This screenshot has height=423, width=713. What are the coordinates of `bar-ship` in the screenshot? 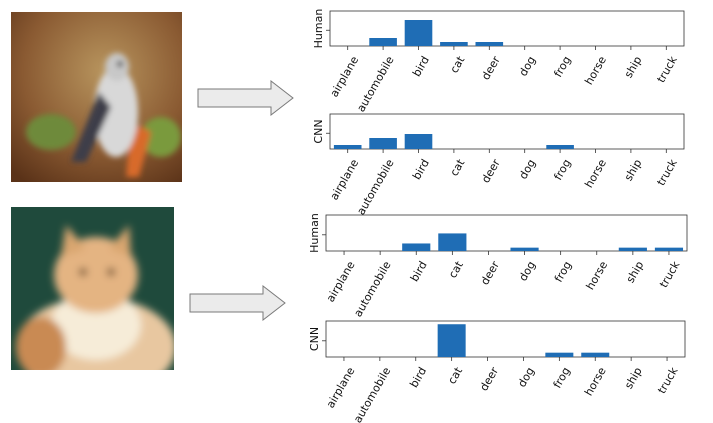 It's located at (632, 249).